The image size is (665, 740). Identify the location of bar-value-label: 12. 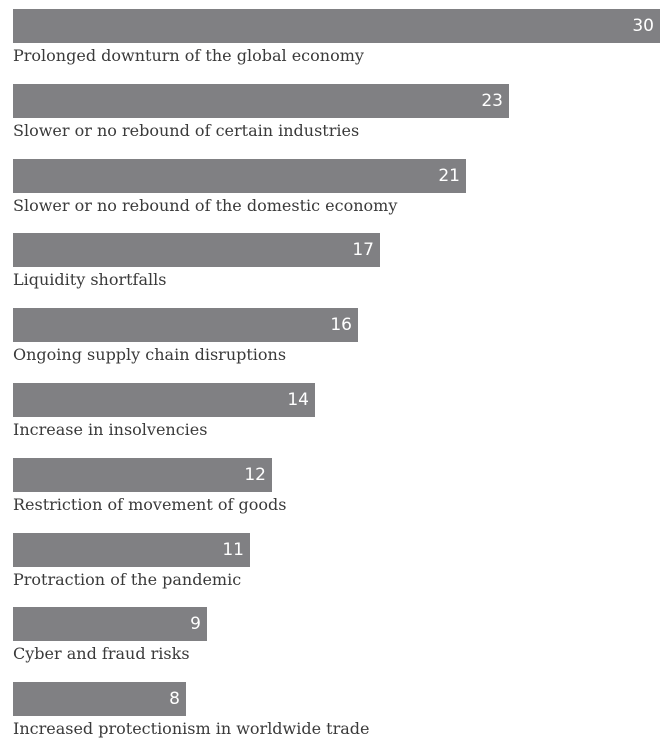
(255, 474).